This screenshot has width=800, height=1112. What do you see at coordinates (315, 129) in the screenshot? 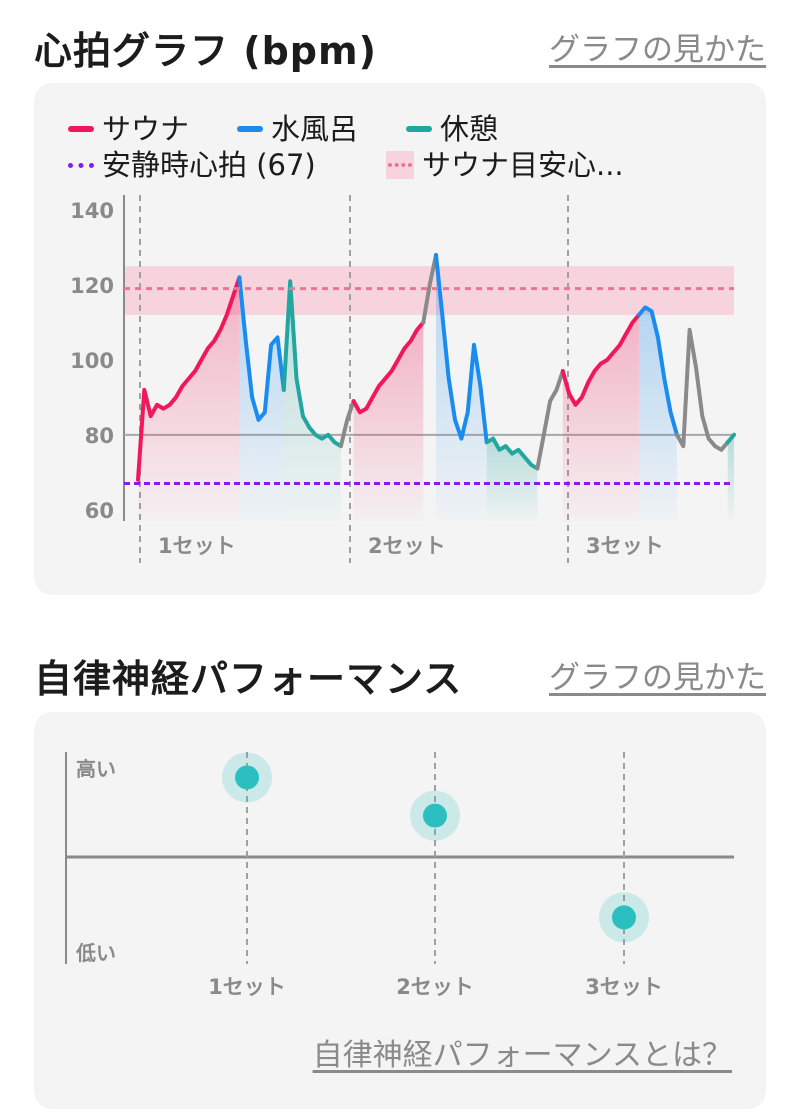
I see `legend-water-label: 水風呂` at bounding box center [315, 129].